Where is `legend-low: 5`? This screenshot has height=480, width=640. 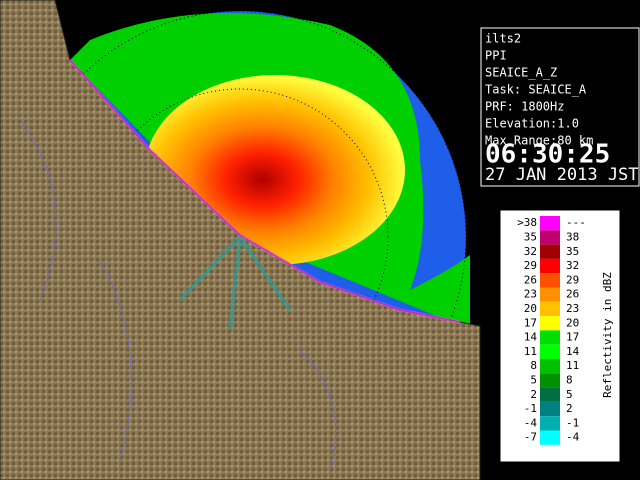 legend-low: 5 is located at coordinates (533, 379).